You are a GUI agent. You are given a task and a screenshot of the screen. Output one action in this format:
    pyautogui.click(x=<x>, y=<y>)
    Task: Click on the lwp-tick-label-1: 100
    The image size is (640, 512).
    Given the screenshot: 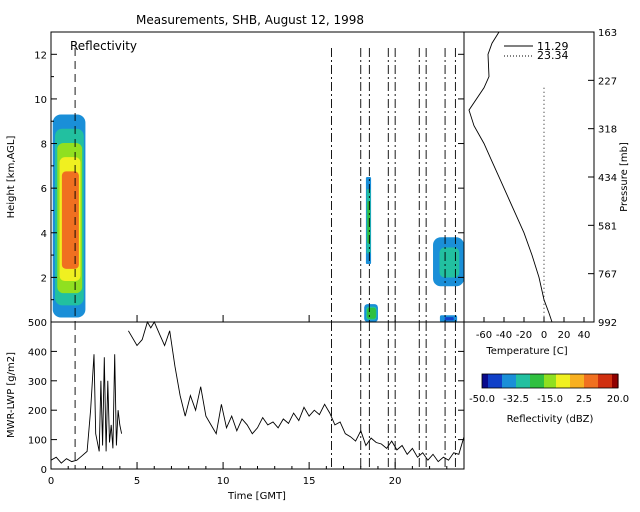 What is the action you would take?
    pyautogui.click(x=37, y=441)
    